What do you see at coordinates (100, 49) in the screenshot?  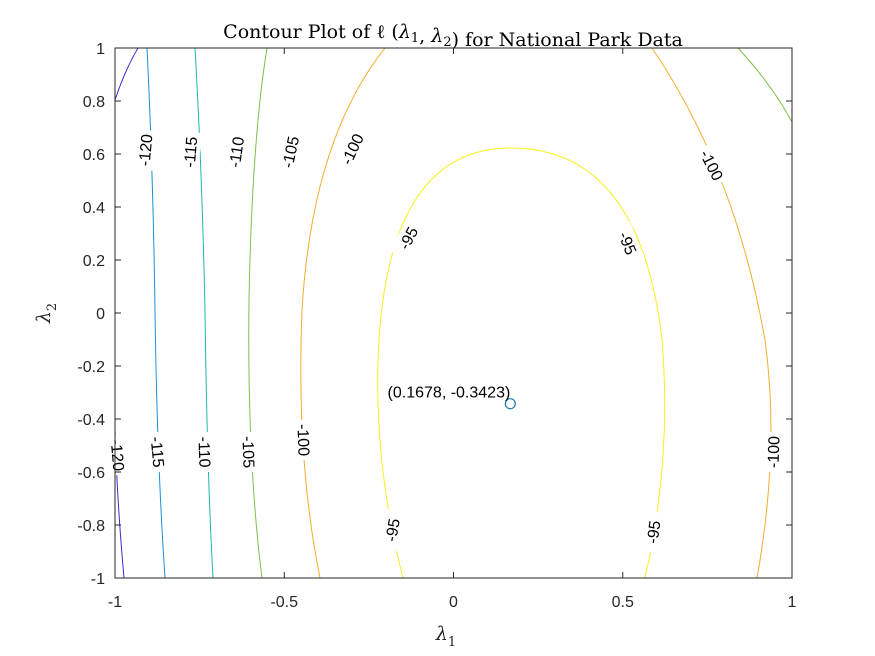 I see `y-tick-label: 1` at bounding box center [100, 49].